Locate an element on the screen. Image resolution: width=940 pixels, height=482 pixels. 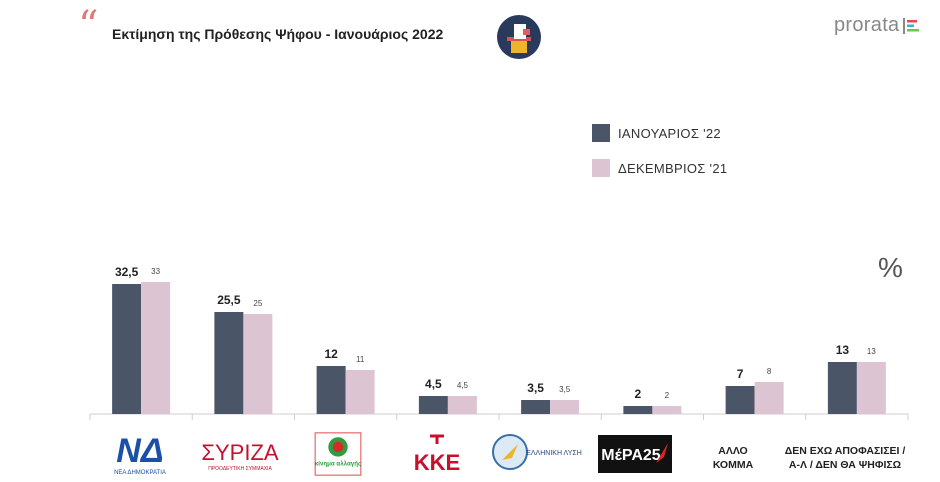
elliniki-lysi-logo-text: ΕΛΛΗΝΙΚΗ ΛΥΣΗ is located at coordinates (554, 453).